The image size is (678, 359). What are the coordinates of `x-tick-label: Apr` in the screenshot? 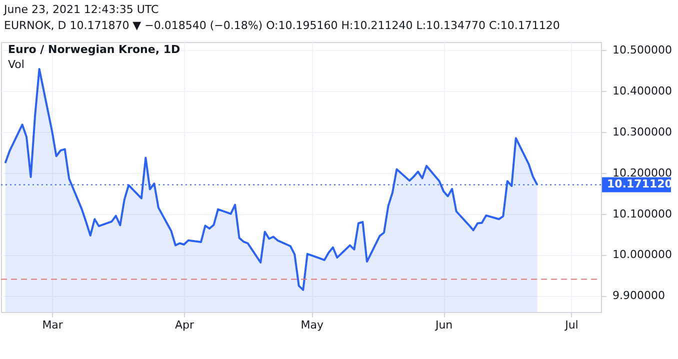 It's located at (184, 325).